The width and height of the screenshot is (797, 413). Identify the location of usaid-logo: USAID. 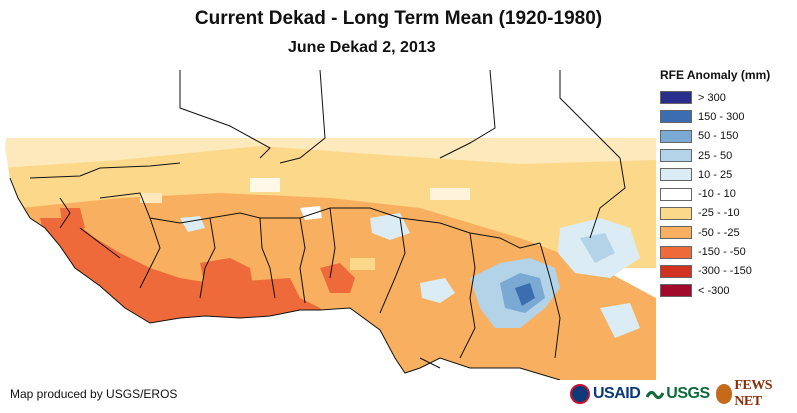
(605, 394).